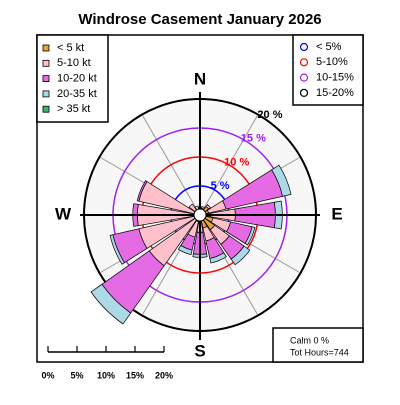 The image size is (400, 405). What do you see at coordinates (76, 375) in the screenshot?
I see `scale-tick-label: 5%` at bounding box center [76, 375].